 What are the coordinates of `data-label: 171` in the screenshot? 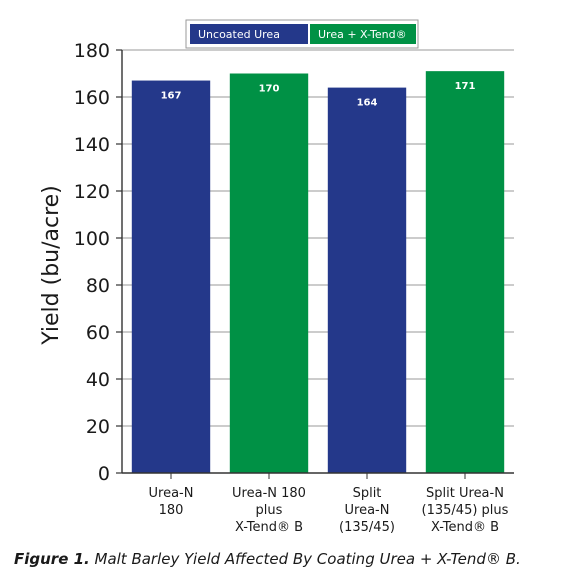 It's located at (465, 86).